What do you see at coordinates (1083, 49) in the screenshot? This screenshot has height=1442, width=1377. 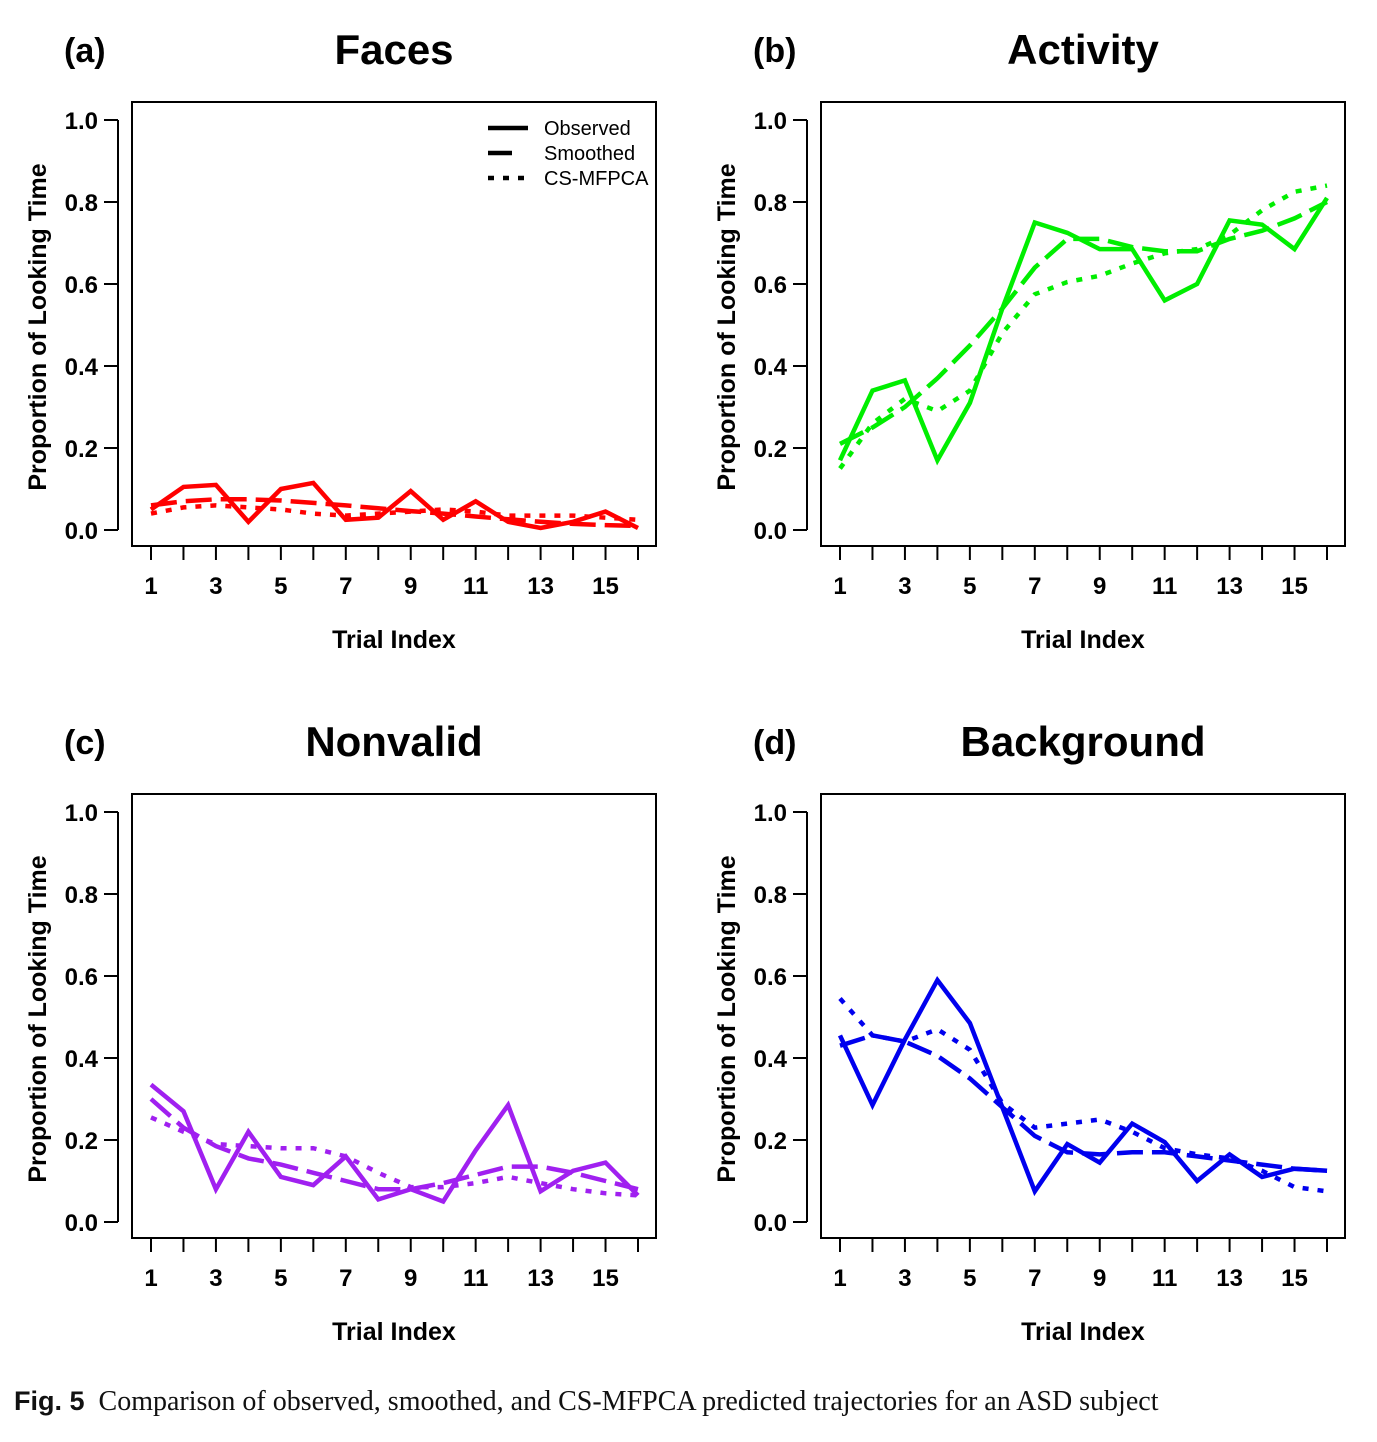 I see `chart-title: Activity` at bounding box center [1083, 49].